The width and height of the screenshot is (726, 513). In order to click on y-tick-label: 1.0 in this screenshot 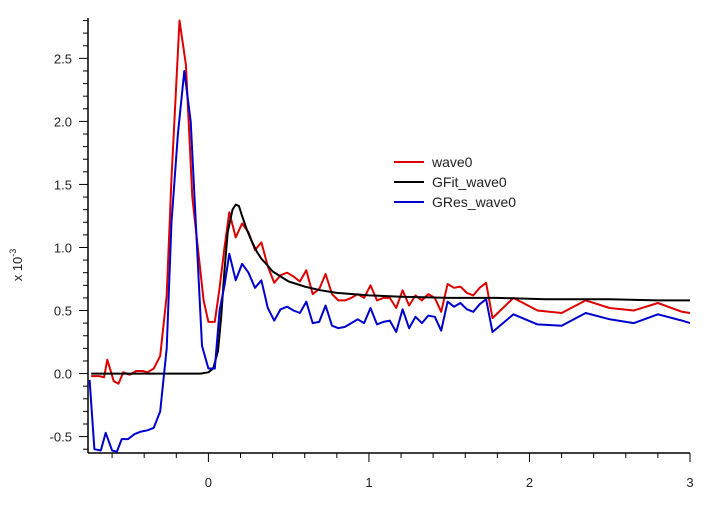, I will do `click(63, 247)`.